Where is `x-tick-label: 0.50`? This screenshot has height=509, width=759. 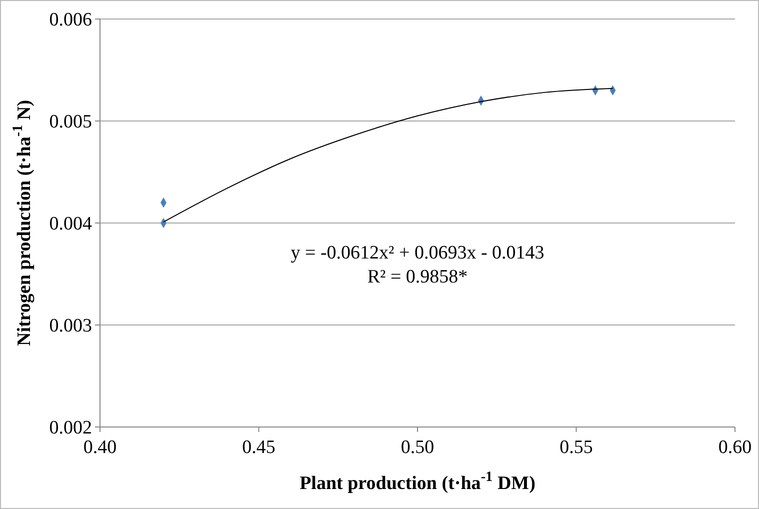
x-tick-label: 0.50 is located at coordinates (417, 447).